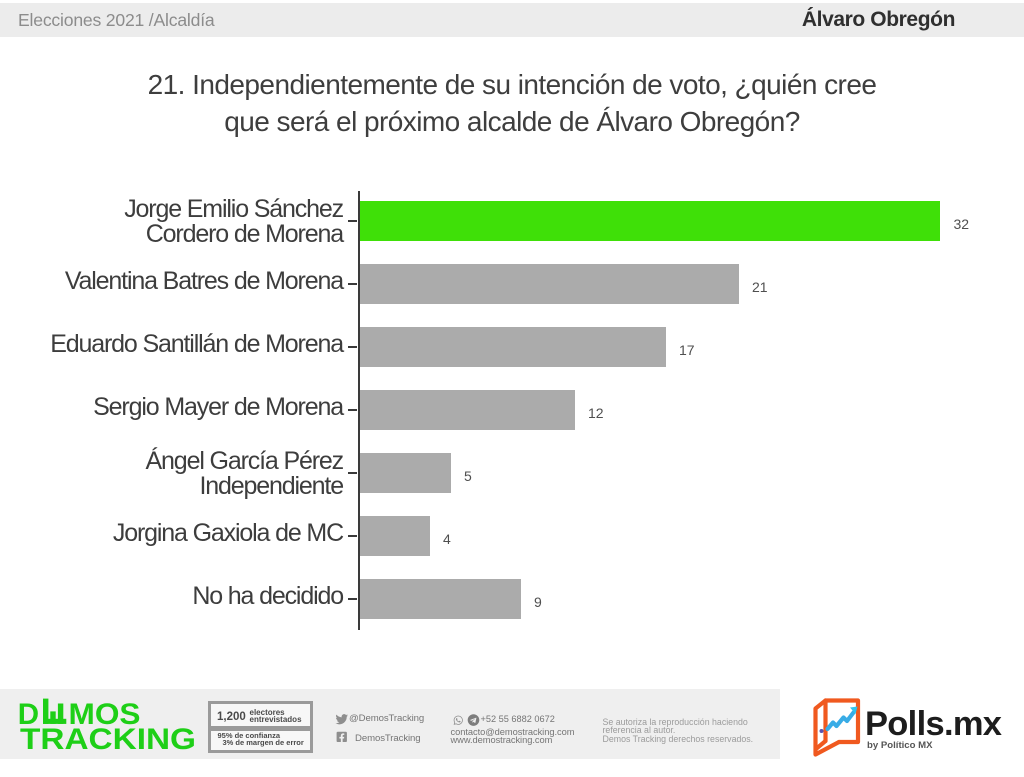 This screenshot has width=1024, height=777. Describe the element at coordinates (108, 739) in the screenshot. I see `svg-text: TRACKING` at that location.